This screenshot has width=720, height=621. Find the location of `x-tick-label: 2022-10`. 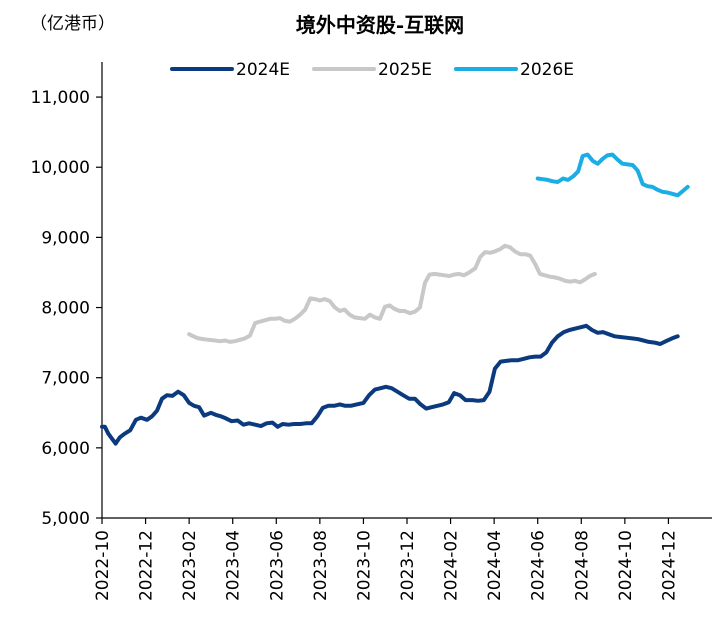

x-tick-label: 2022-10 is located at coordinates (103, 565).